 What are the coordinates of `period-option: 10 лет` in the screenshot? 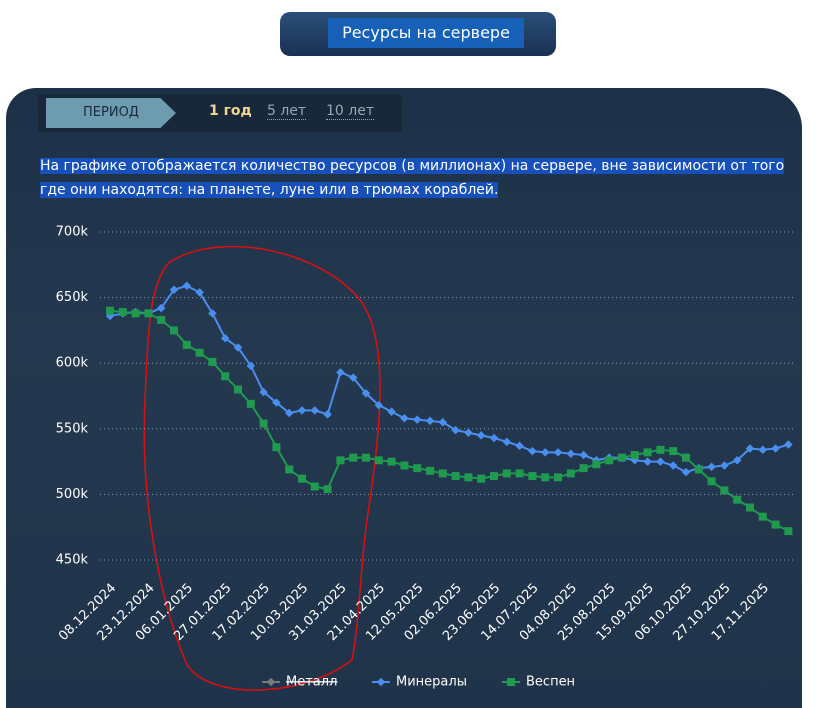 It's located at (350, 111).